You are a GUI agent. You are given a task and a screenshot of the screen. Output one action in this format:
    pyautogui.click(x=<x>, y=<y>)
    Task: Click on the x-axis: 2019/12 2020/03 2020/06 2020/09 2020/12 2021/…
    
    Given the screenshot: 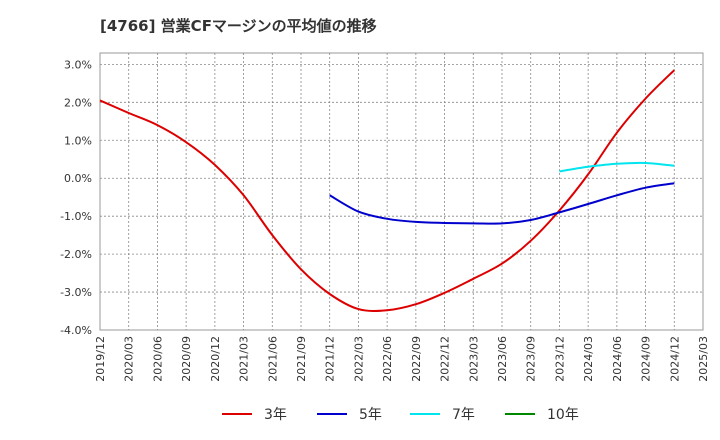 What is the action you would take?
    pyautogui.click(x=402, y=359)
    